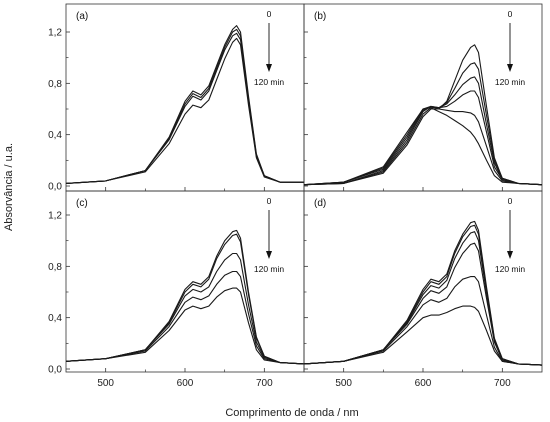  What do you see at coordinates (9, 187) in the screenshot?
I see `y-axis-label: Absorvância / u.a.` at bounding box center [9, 187].